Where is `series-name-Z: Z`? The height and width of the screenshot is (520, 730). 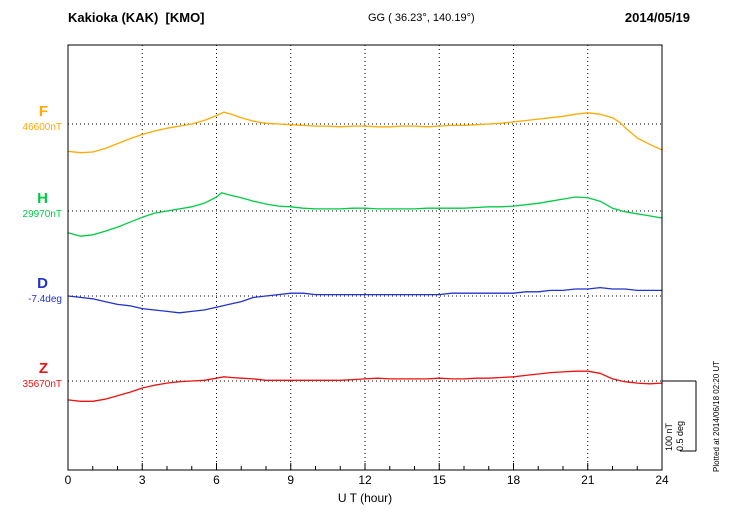
series-name-Z: Z is located at coordinates (43, 368).